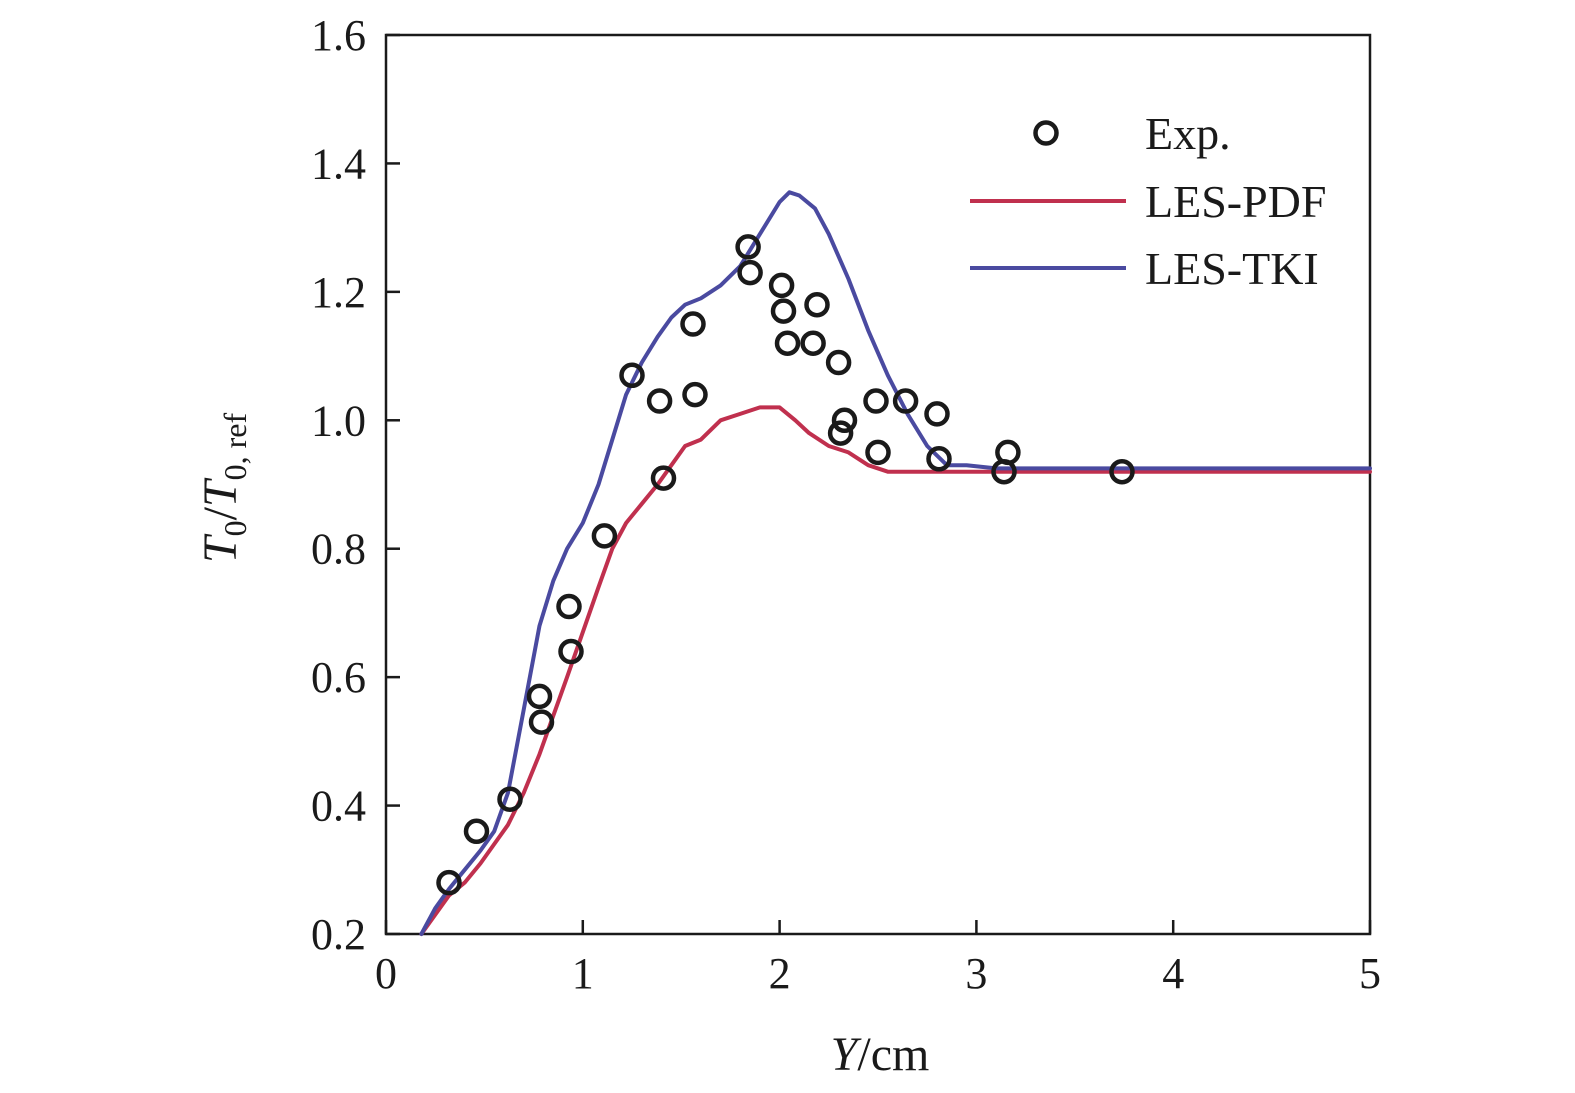  Describe the element at coordinates (780, 973) in the screenshot. I see `x-tick-label: 2` at that location.